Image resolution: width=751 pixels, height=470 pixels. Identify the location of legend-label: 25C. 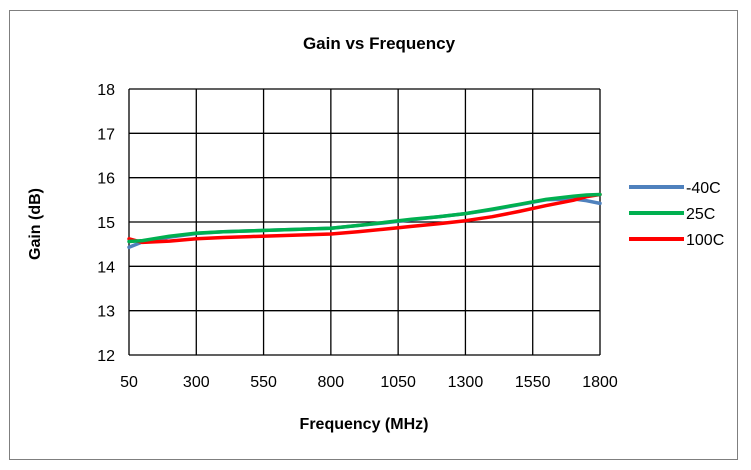
(700, 214).